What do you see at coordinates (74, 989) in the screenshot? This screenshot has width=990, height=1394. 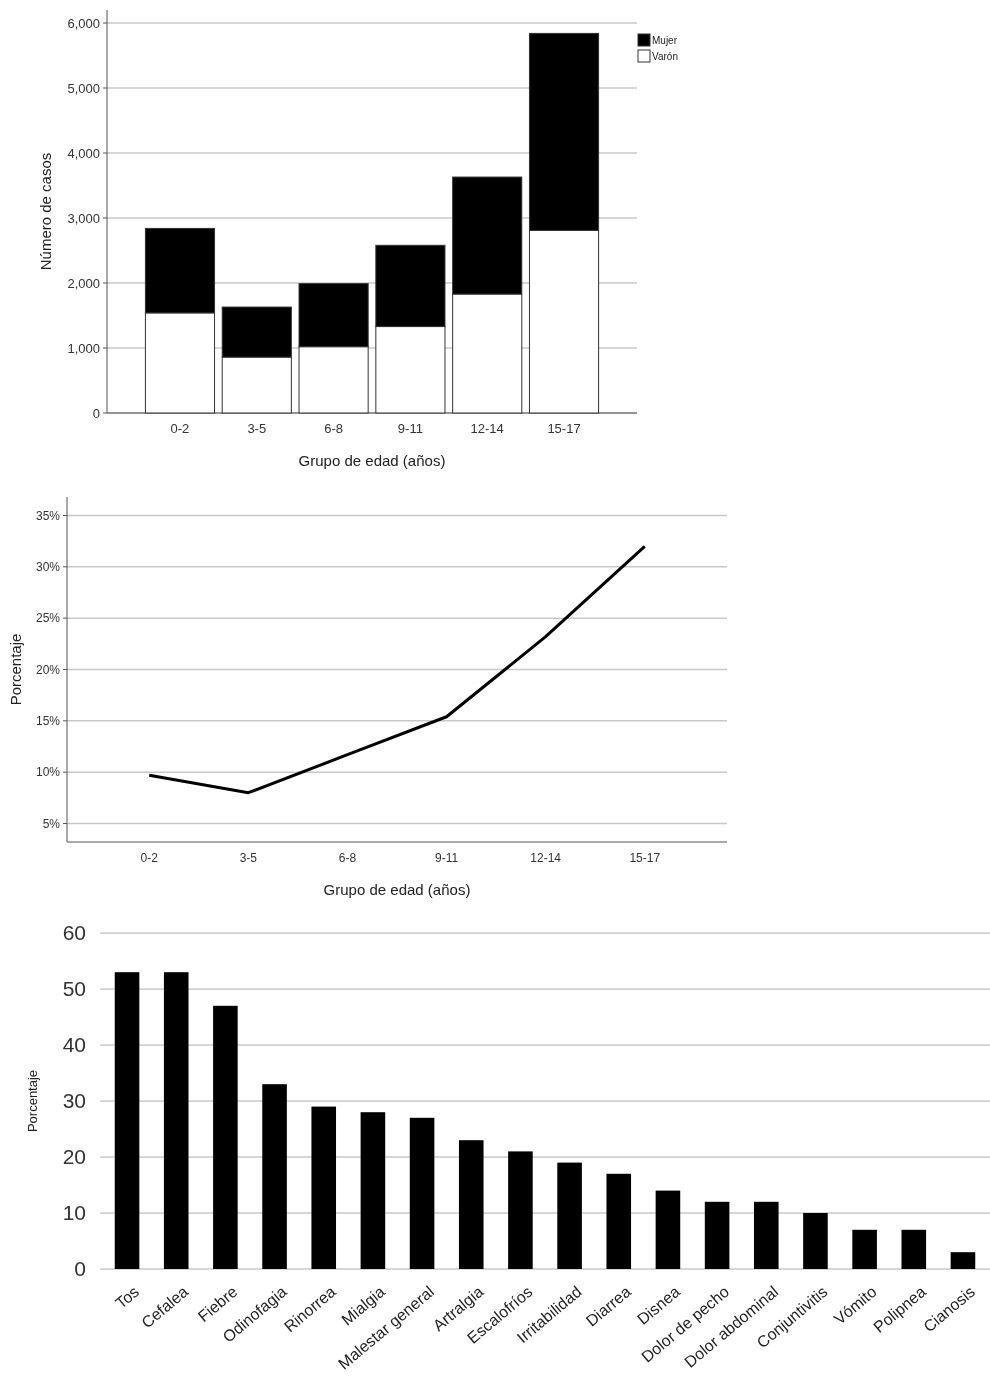 I see `y-tick-label: 50` at bounding box center [74, 989].